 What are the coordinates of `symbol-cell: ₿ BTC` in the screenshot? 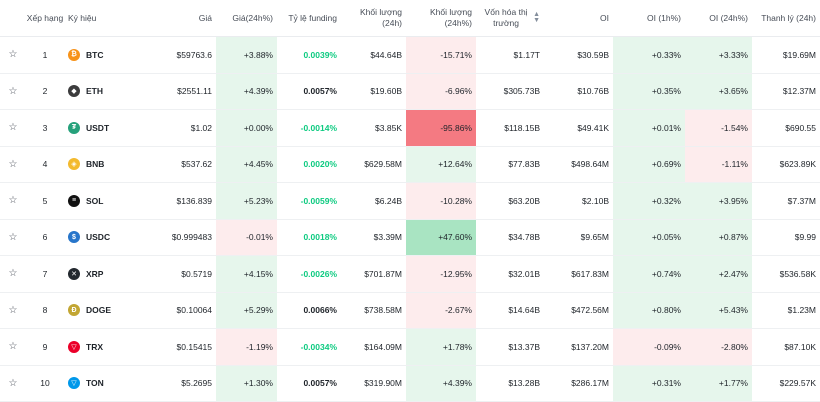 It's located at (99, 55).